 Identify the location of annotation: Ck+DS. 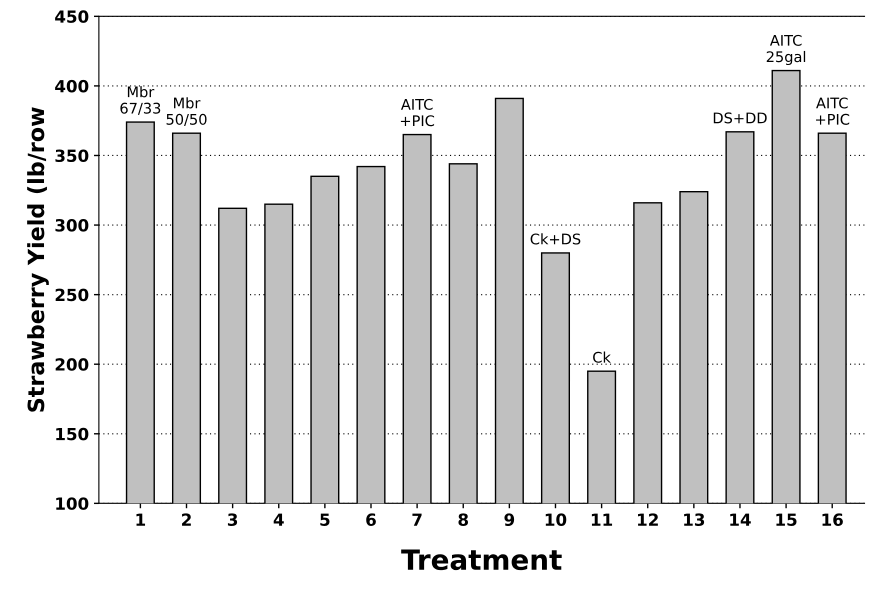
(555, 239).